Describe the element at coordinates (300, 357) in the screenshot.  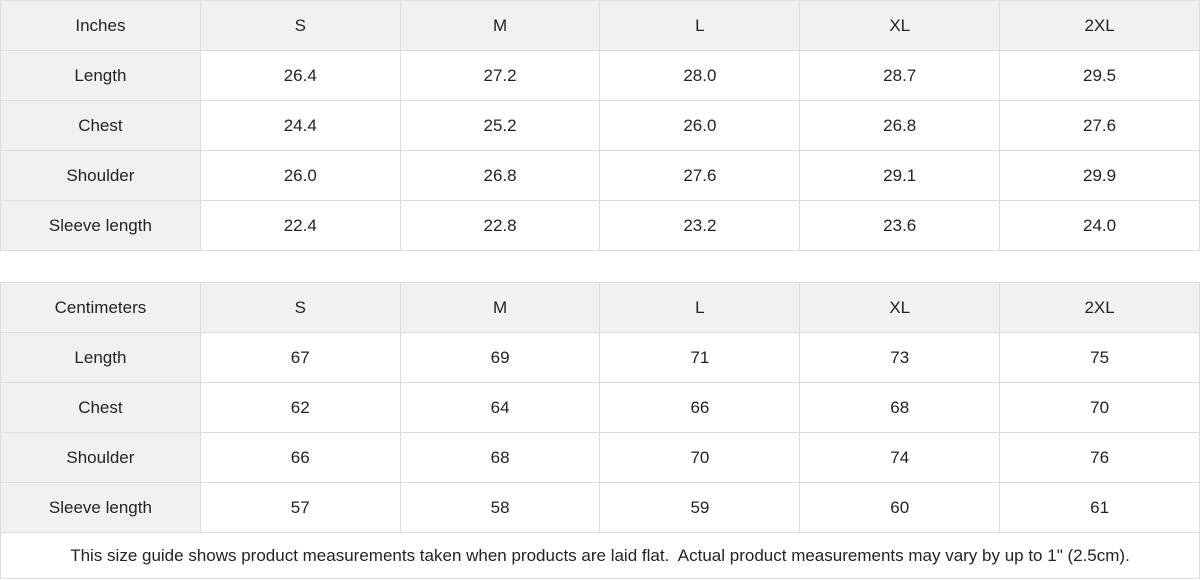
I see `table-cell: 67` at that location.